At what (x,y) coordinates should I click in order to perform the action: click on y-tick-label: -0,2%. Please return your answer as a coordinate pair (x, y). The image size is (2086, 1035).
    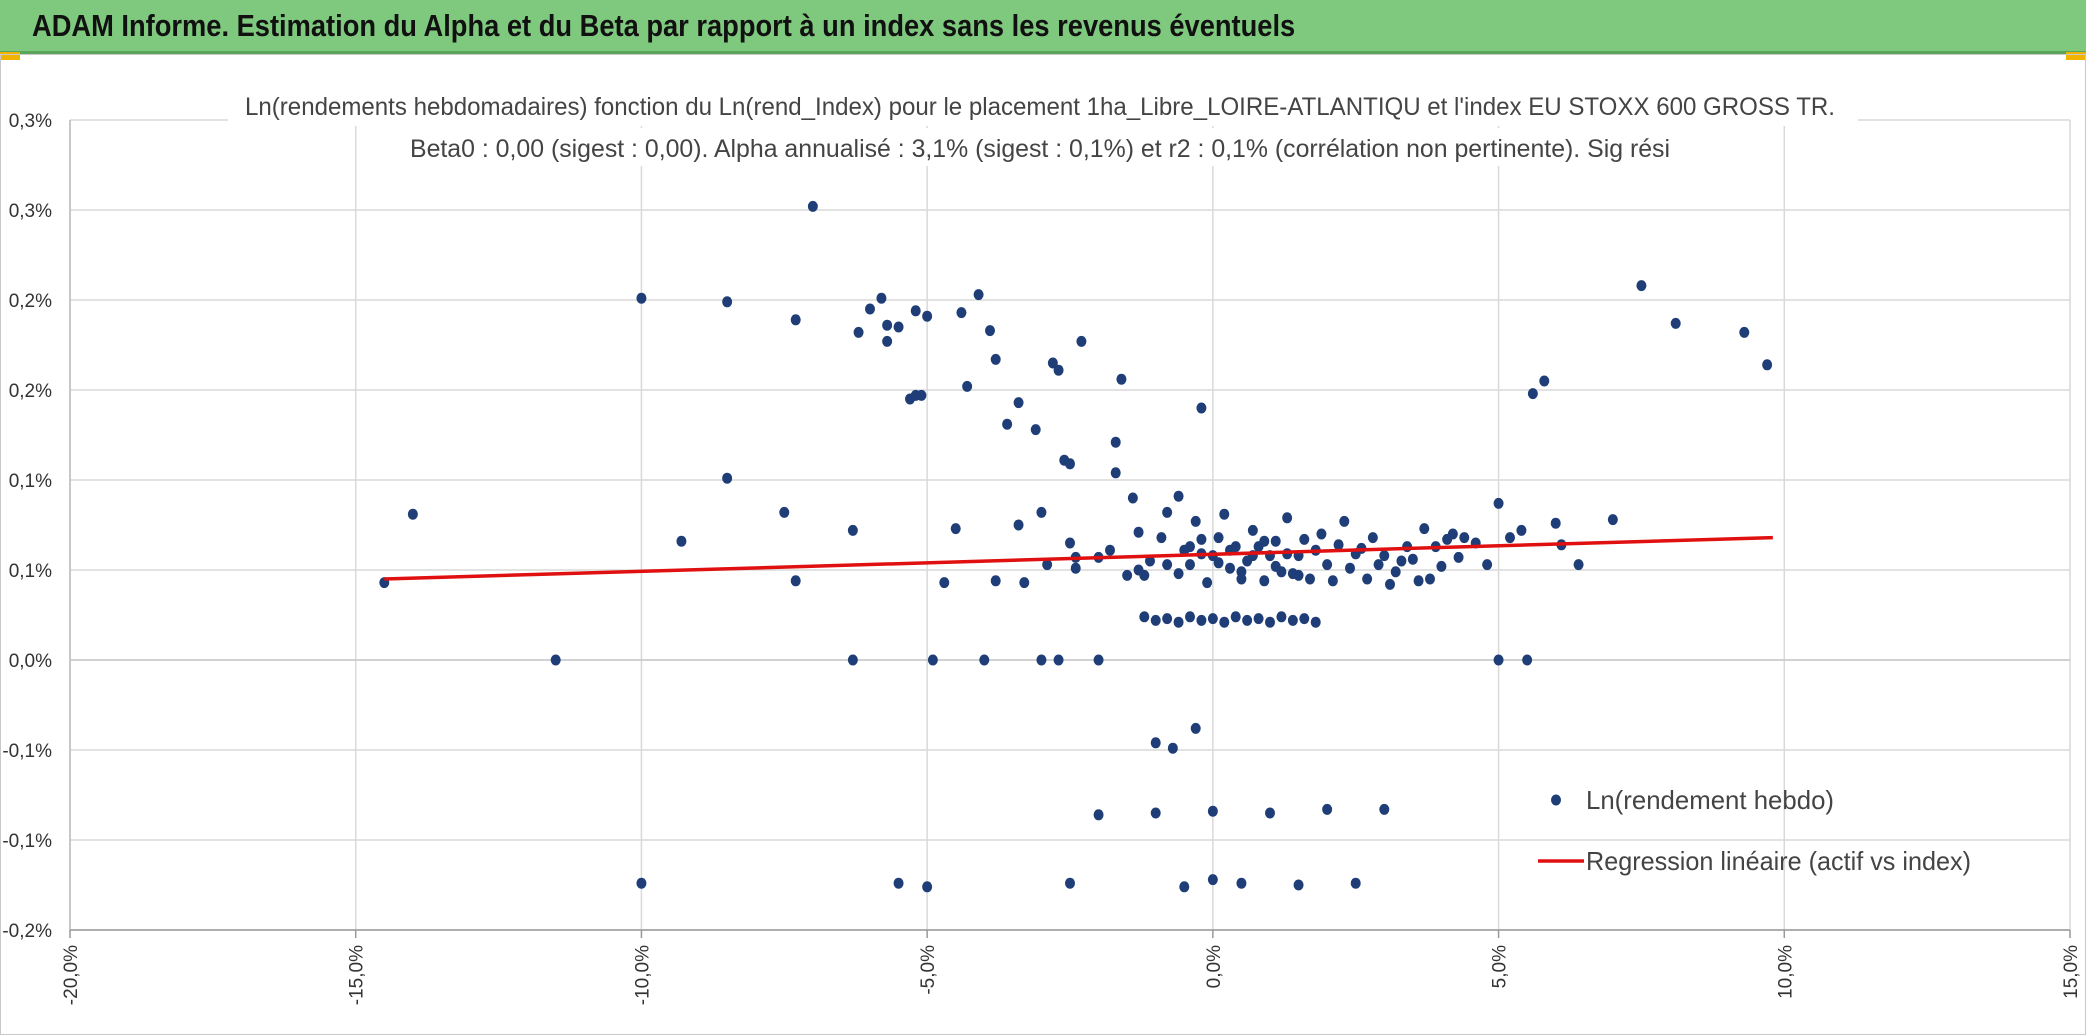
    Looking at the image, I should click on (27, 931).